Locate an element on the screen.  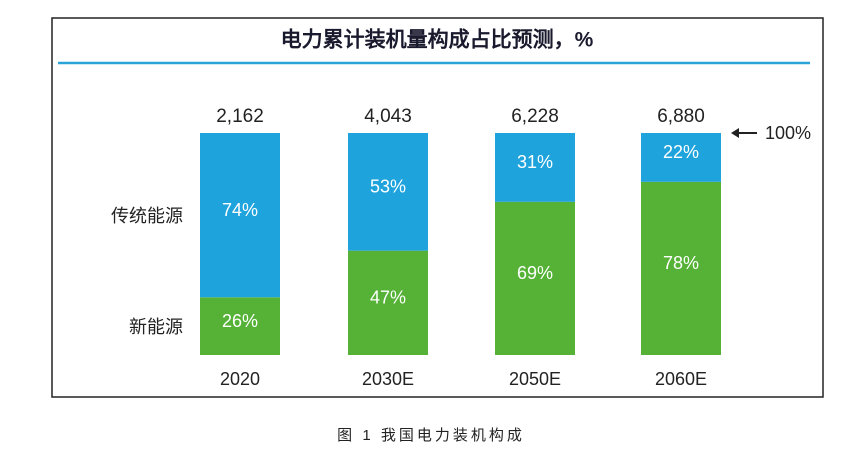
data-label: 74% is located at coordinates (240, 210).